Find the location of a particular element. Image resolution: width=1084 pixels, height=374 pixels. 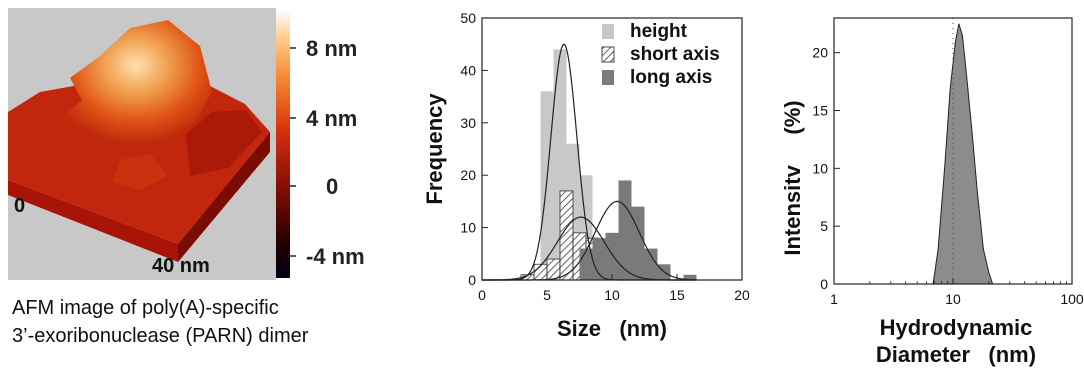

afm-colorbar is located at coordinates (283, 144).